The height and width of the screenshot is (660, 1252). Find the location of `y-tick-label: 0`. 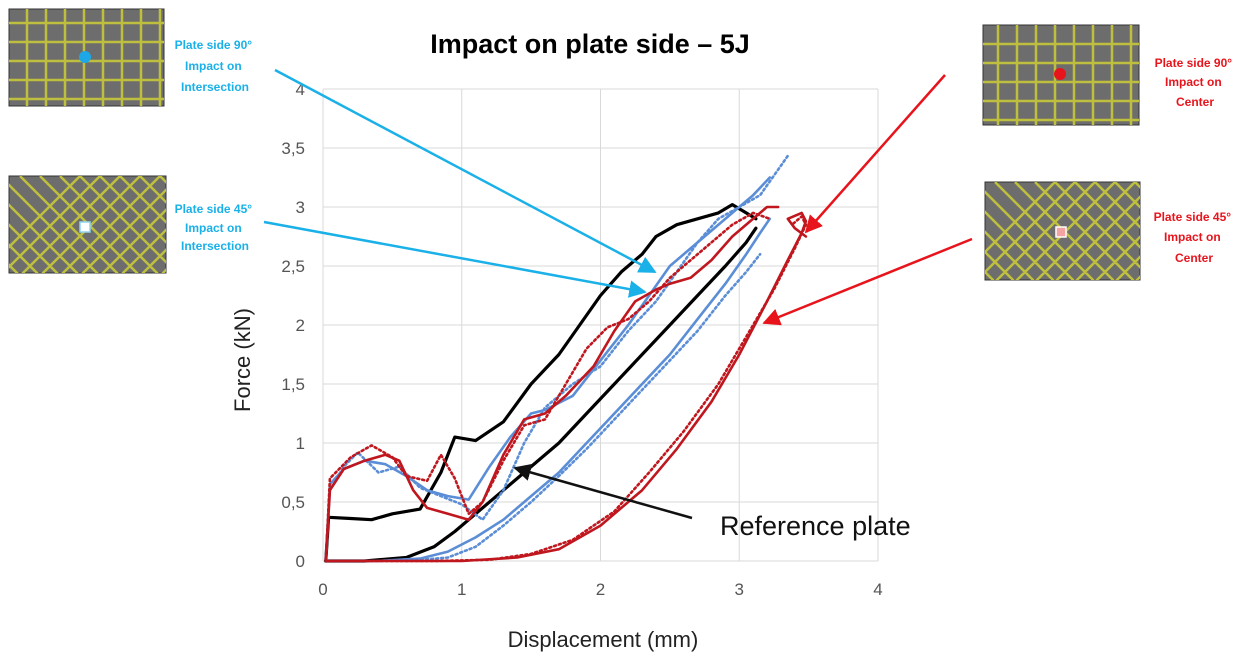

y-tick-label: 0 is located at coordinates (300, 561).